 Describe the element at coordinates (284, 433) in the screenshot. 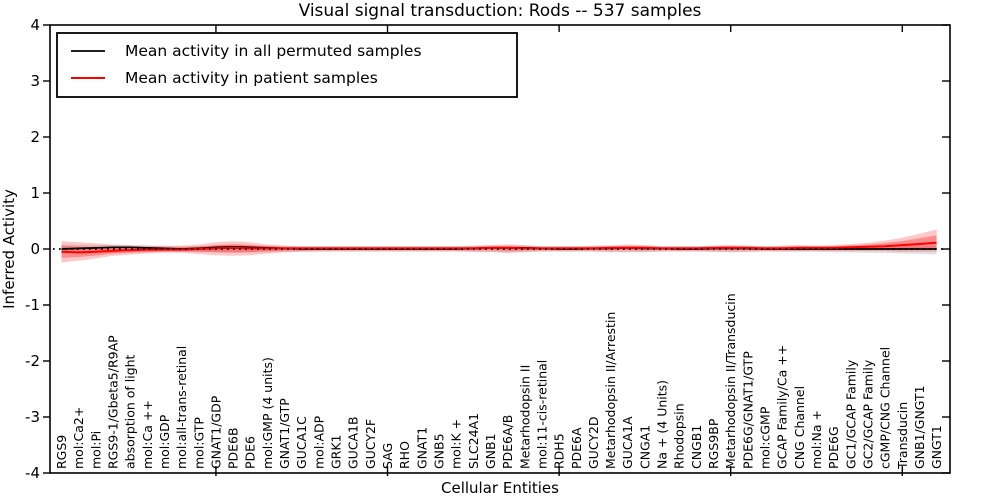

I see `x-tick-label: GNAT1/GTP` at that location.